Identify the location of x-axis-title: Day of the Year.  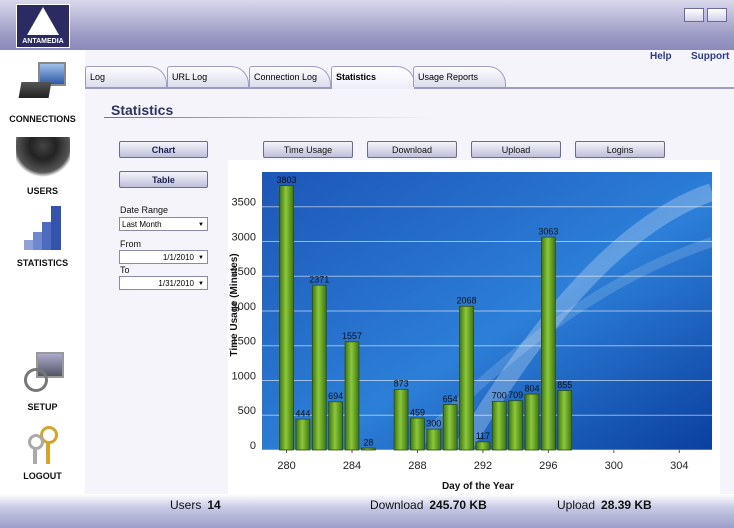
(478, 486).